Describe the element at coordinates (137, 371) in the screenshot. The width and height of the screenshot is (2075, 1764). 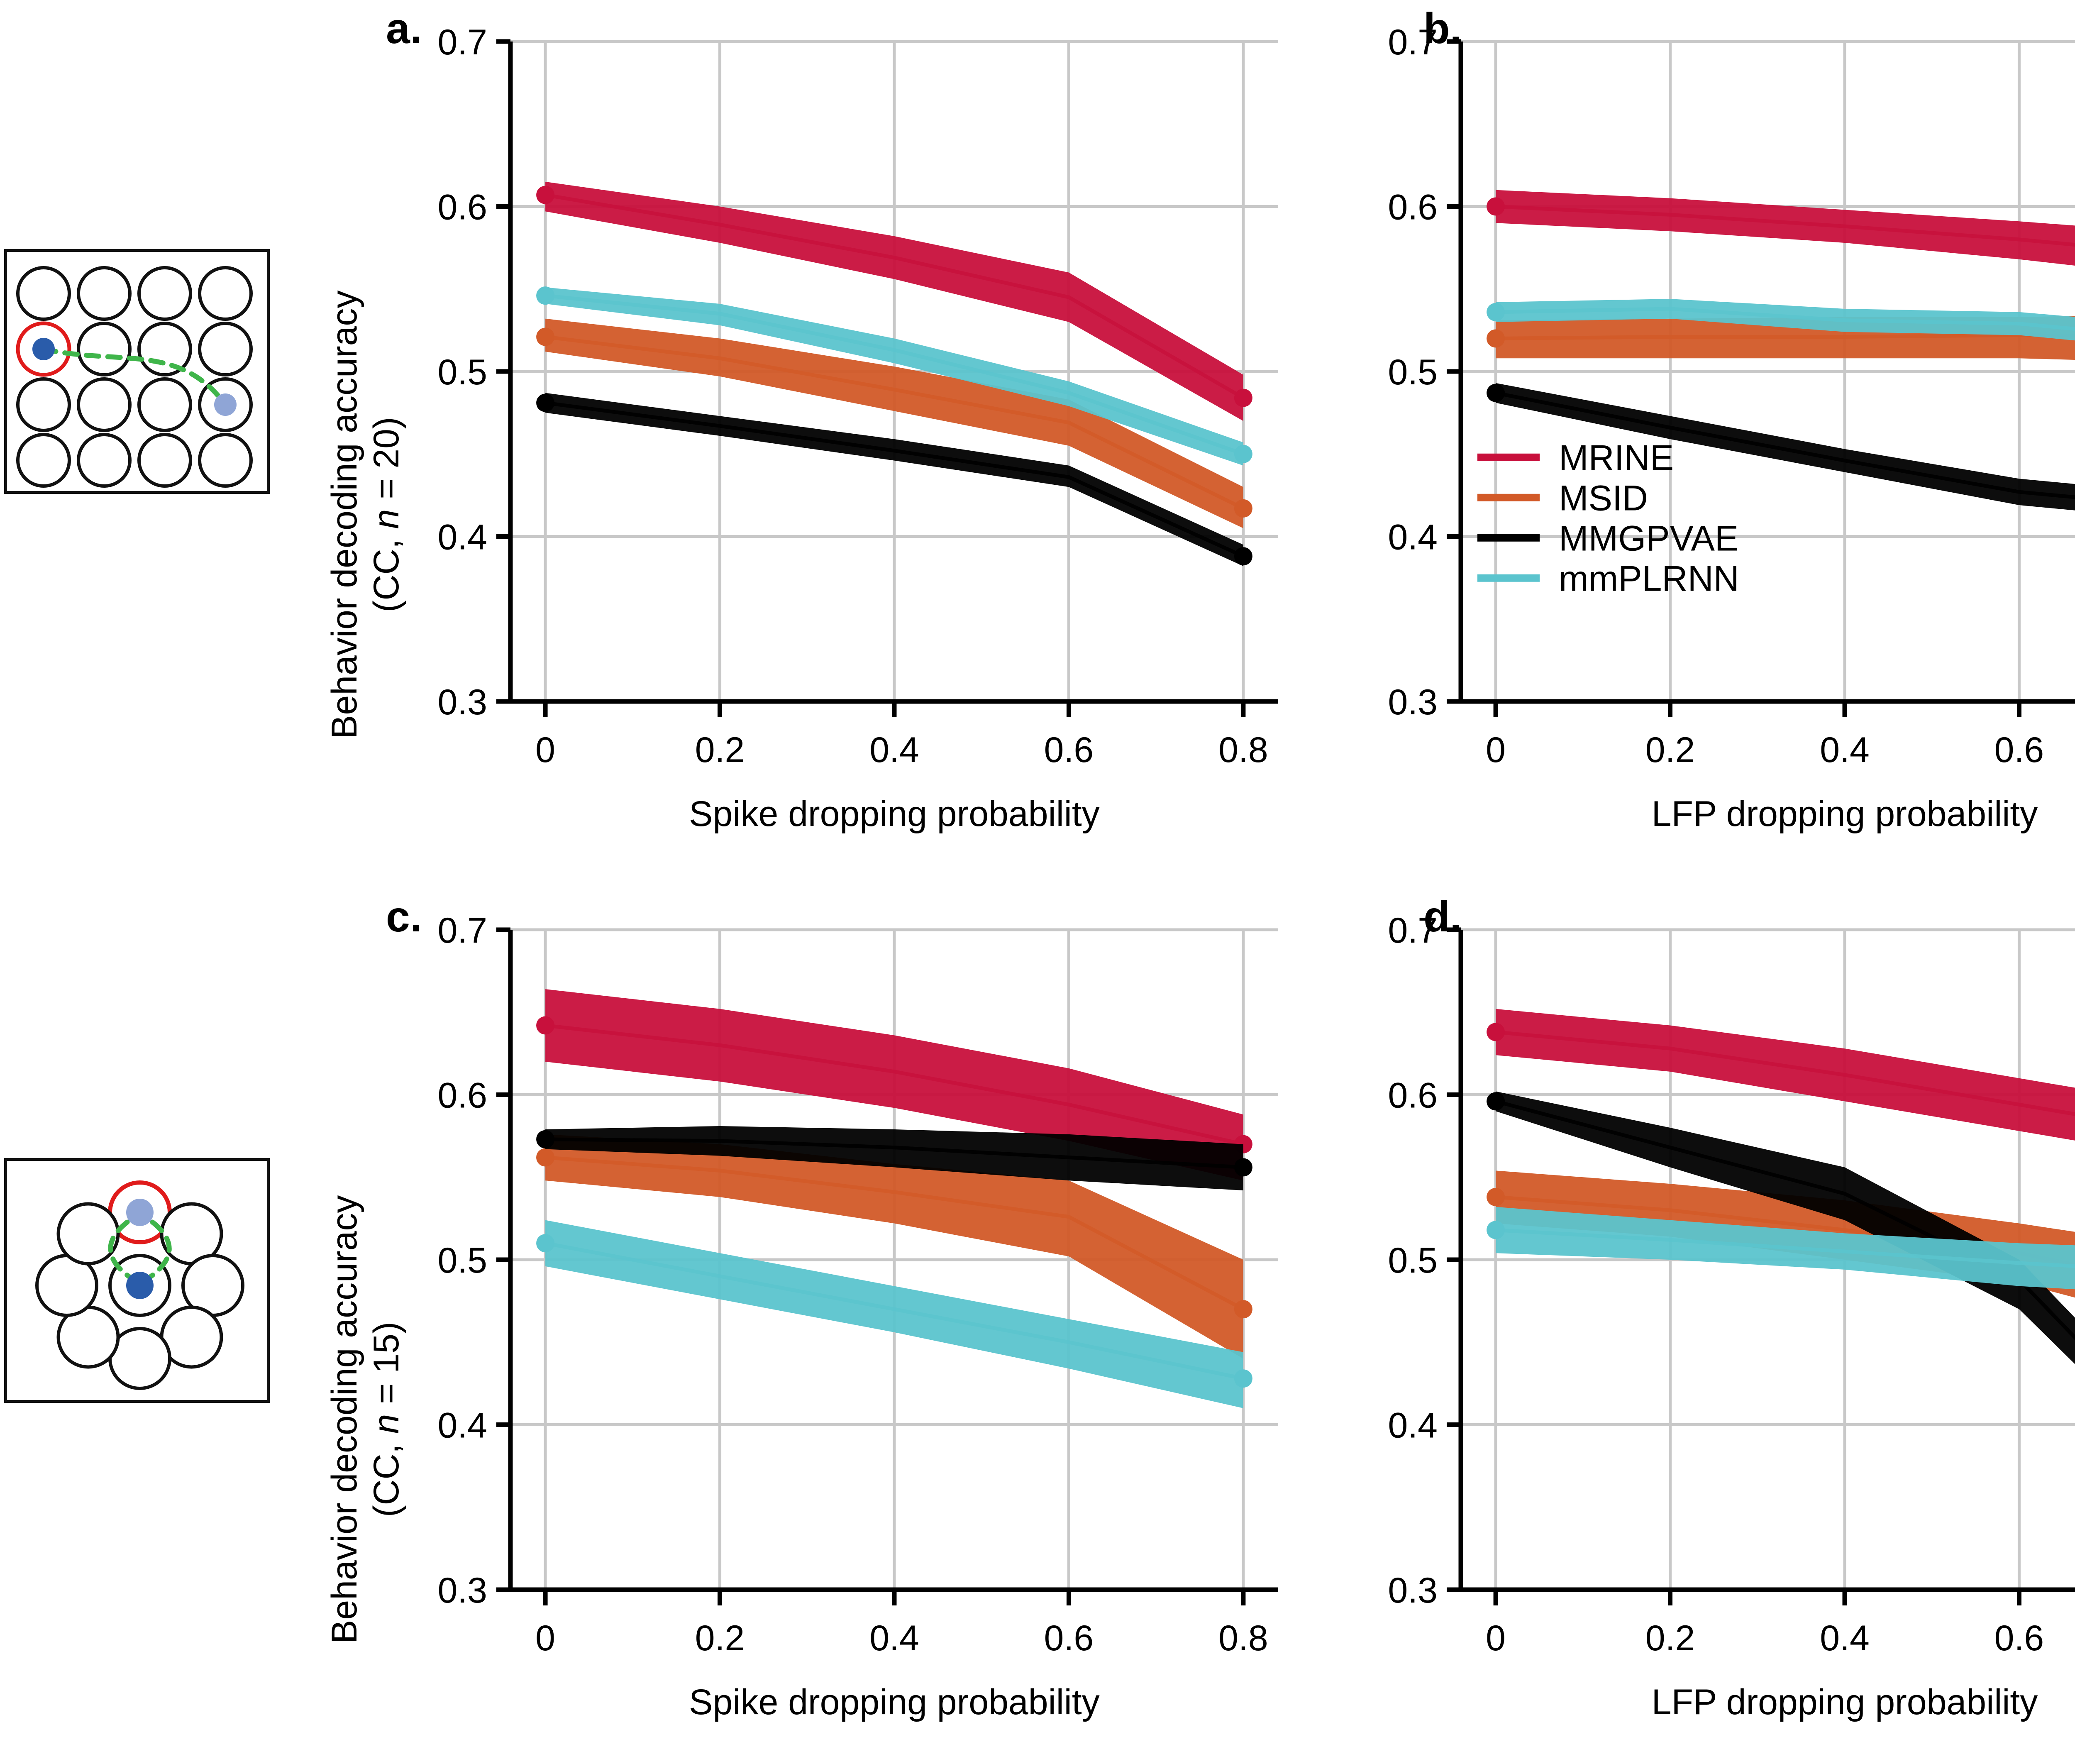
I see `inset-grid-task` at that location.